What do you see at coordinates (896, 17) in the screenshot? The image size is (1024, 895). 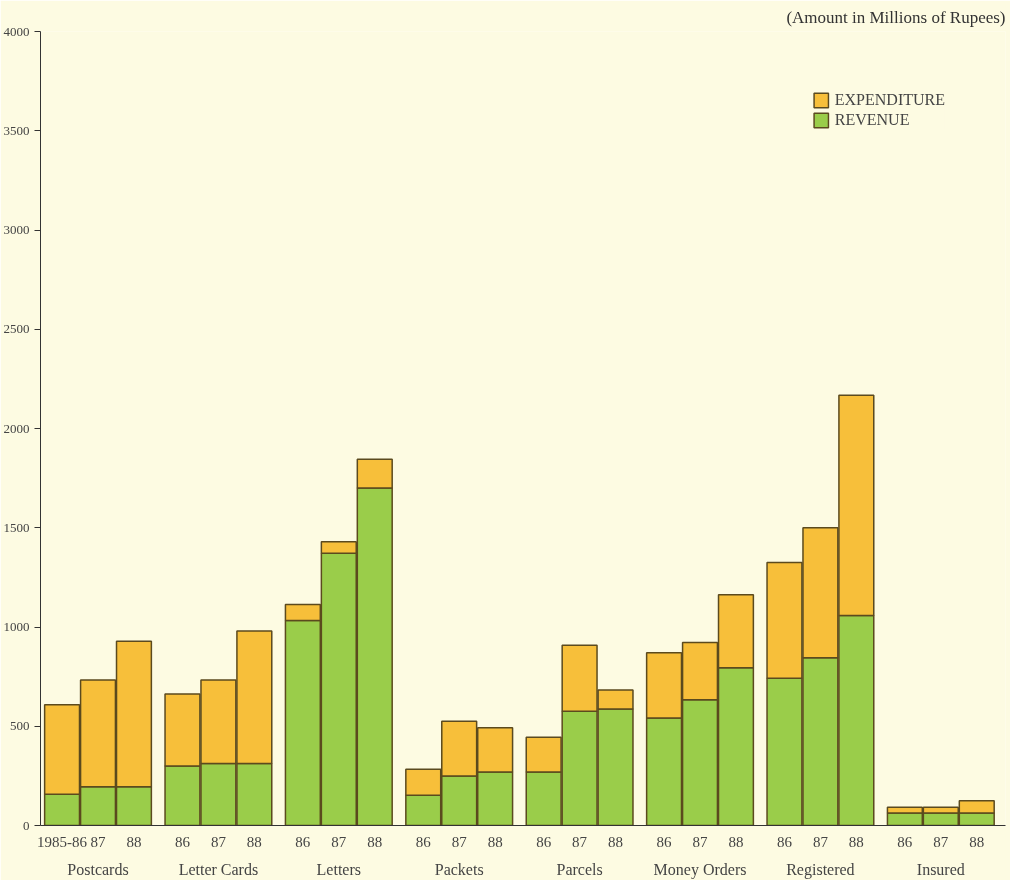 I see `chart-subtitle: (Amount in Millions of Rupees)` at bounding box center [896, 17].